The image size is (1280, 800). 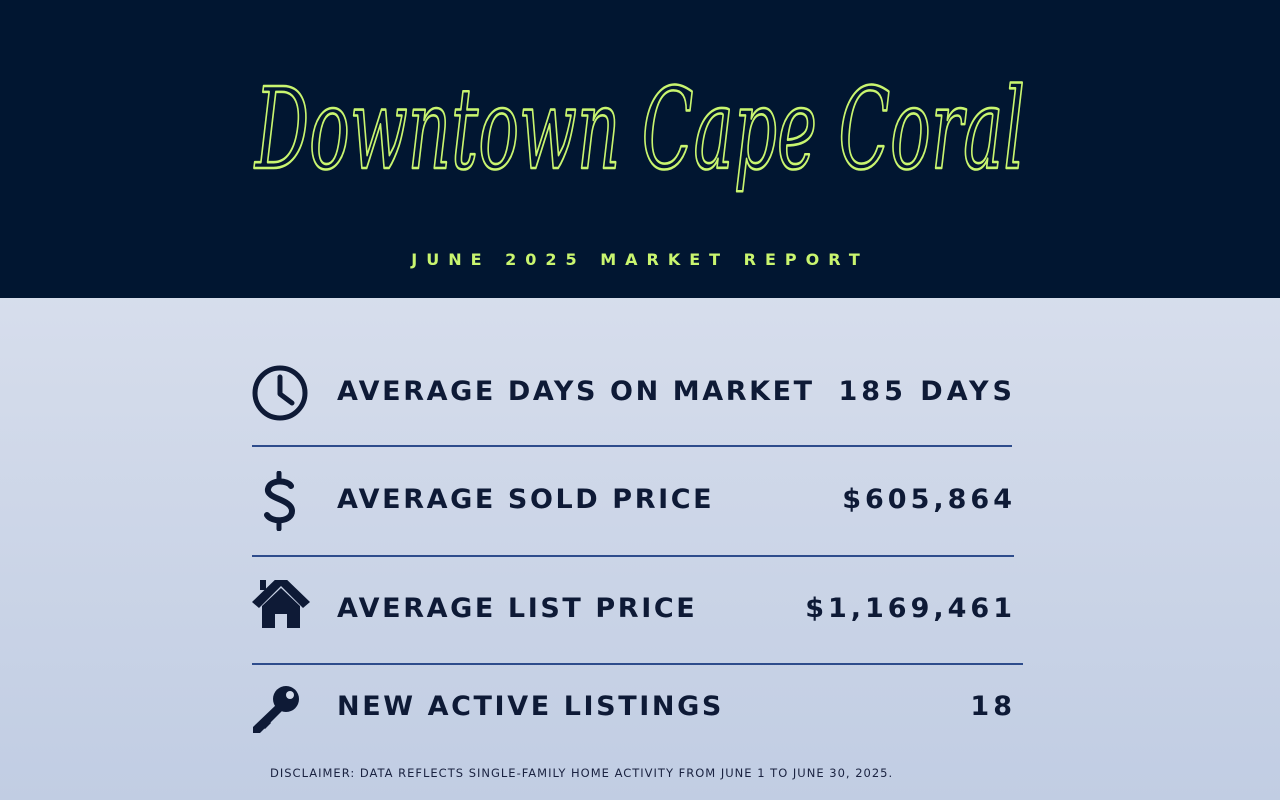 What do you see at coordinates (993, 706) in the screenshot?
I see `stat-value: 18` at bounding box center [993, 706].